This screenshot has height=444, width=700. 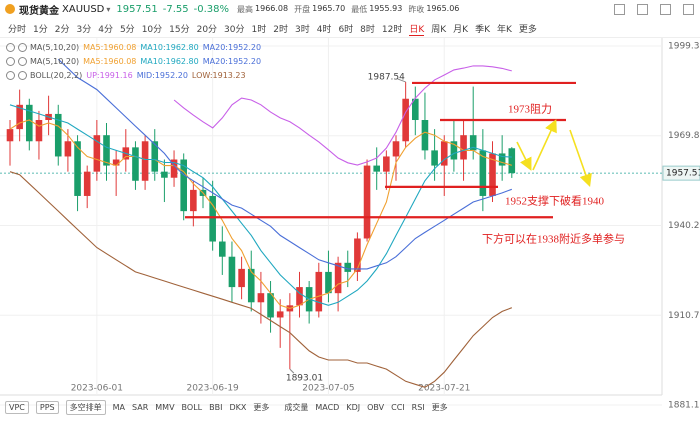 What do you see at coordinates (179, 30) in the screenshot?
I see `tab: 15分` at bounding box center [179, 30].